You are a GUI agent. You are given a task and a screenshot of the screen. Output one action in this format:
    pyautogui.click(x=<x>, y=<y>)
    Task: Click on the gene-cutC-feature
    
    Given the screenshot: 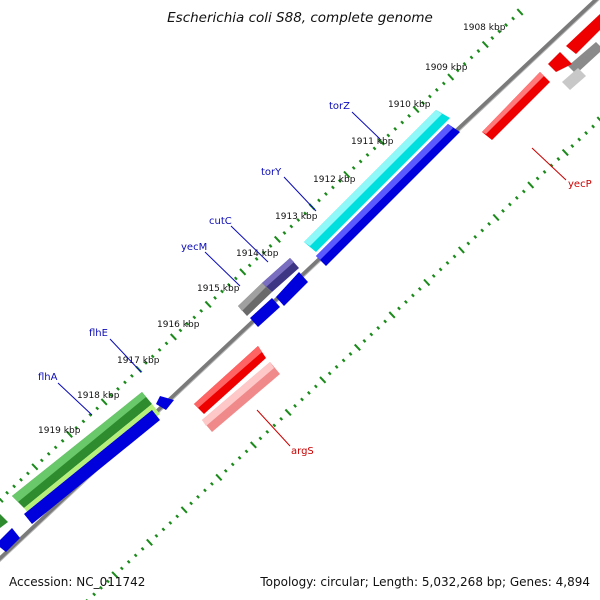 What is the action you would take?
    pyautogui.click(x=280, y=275)
    